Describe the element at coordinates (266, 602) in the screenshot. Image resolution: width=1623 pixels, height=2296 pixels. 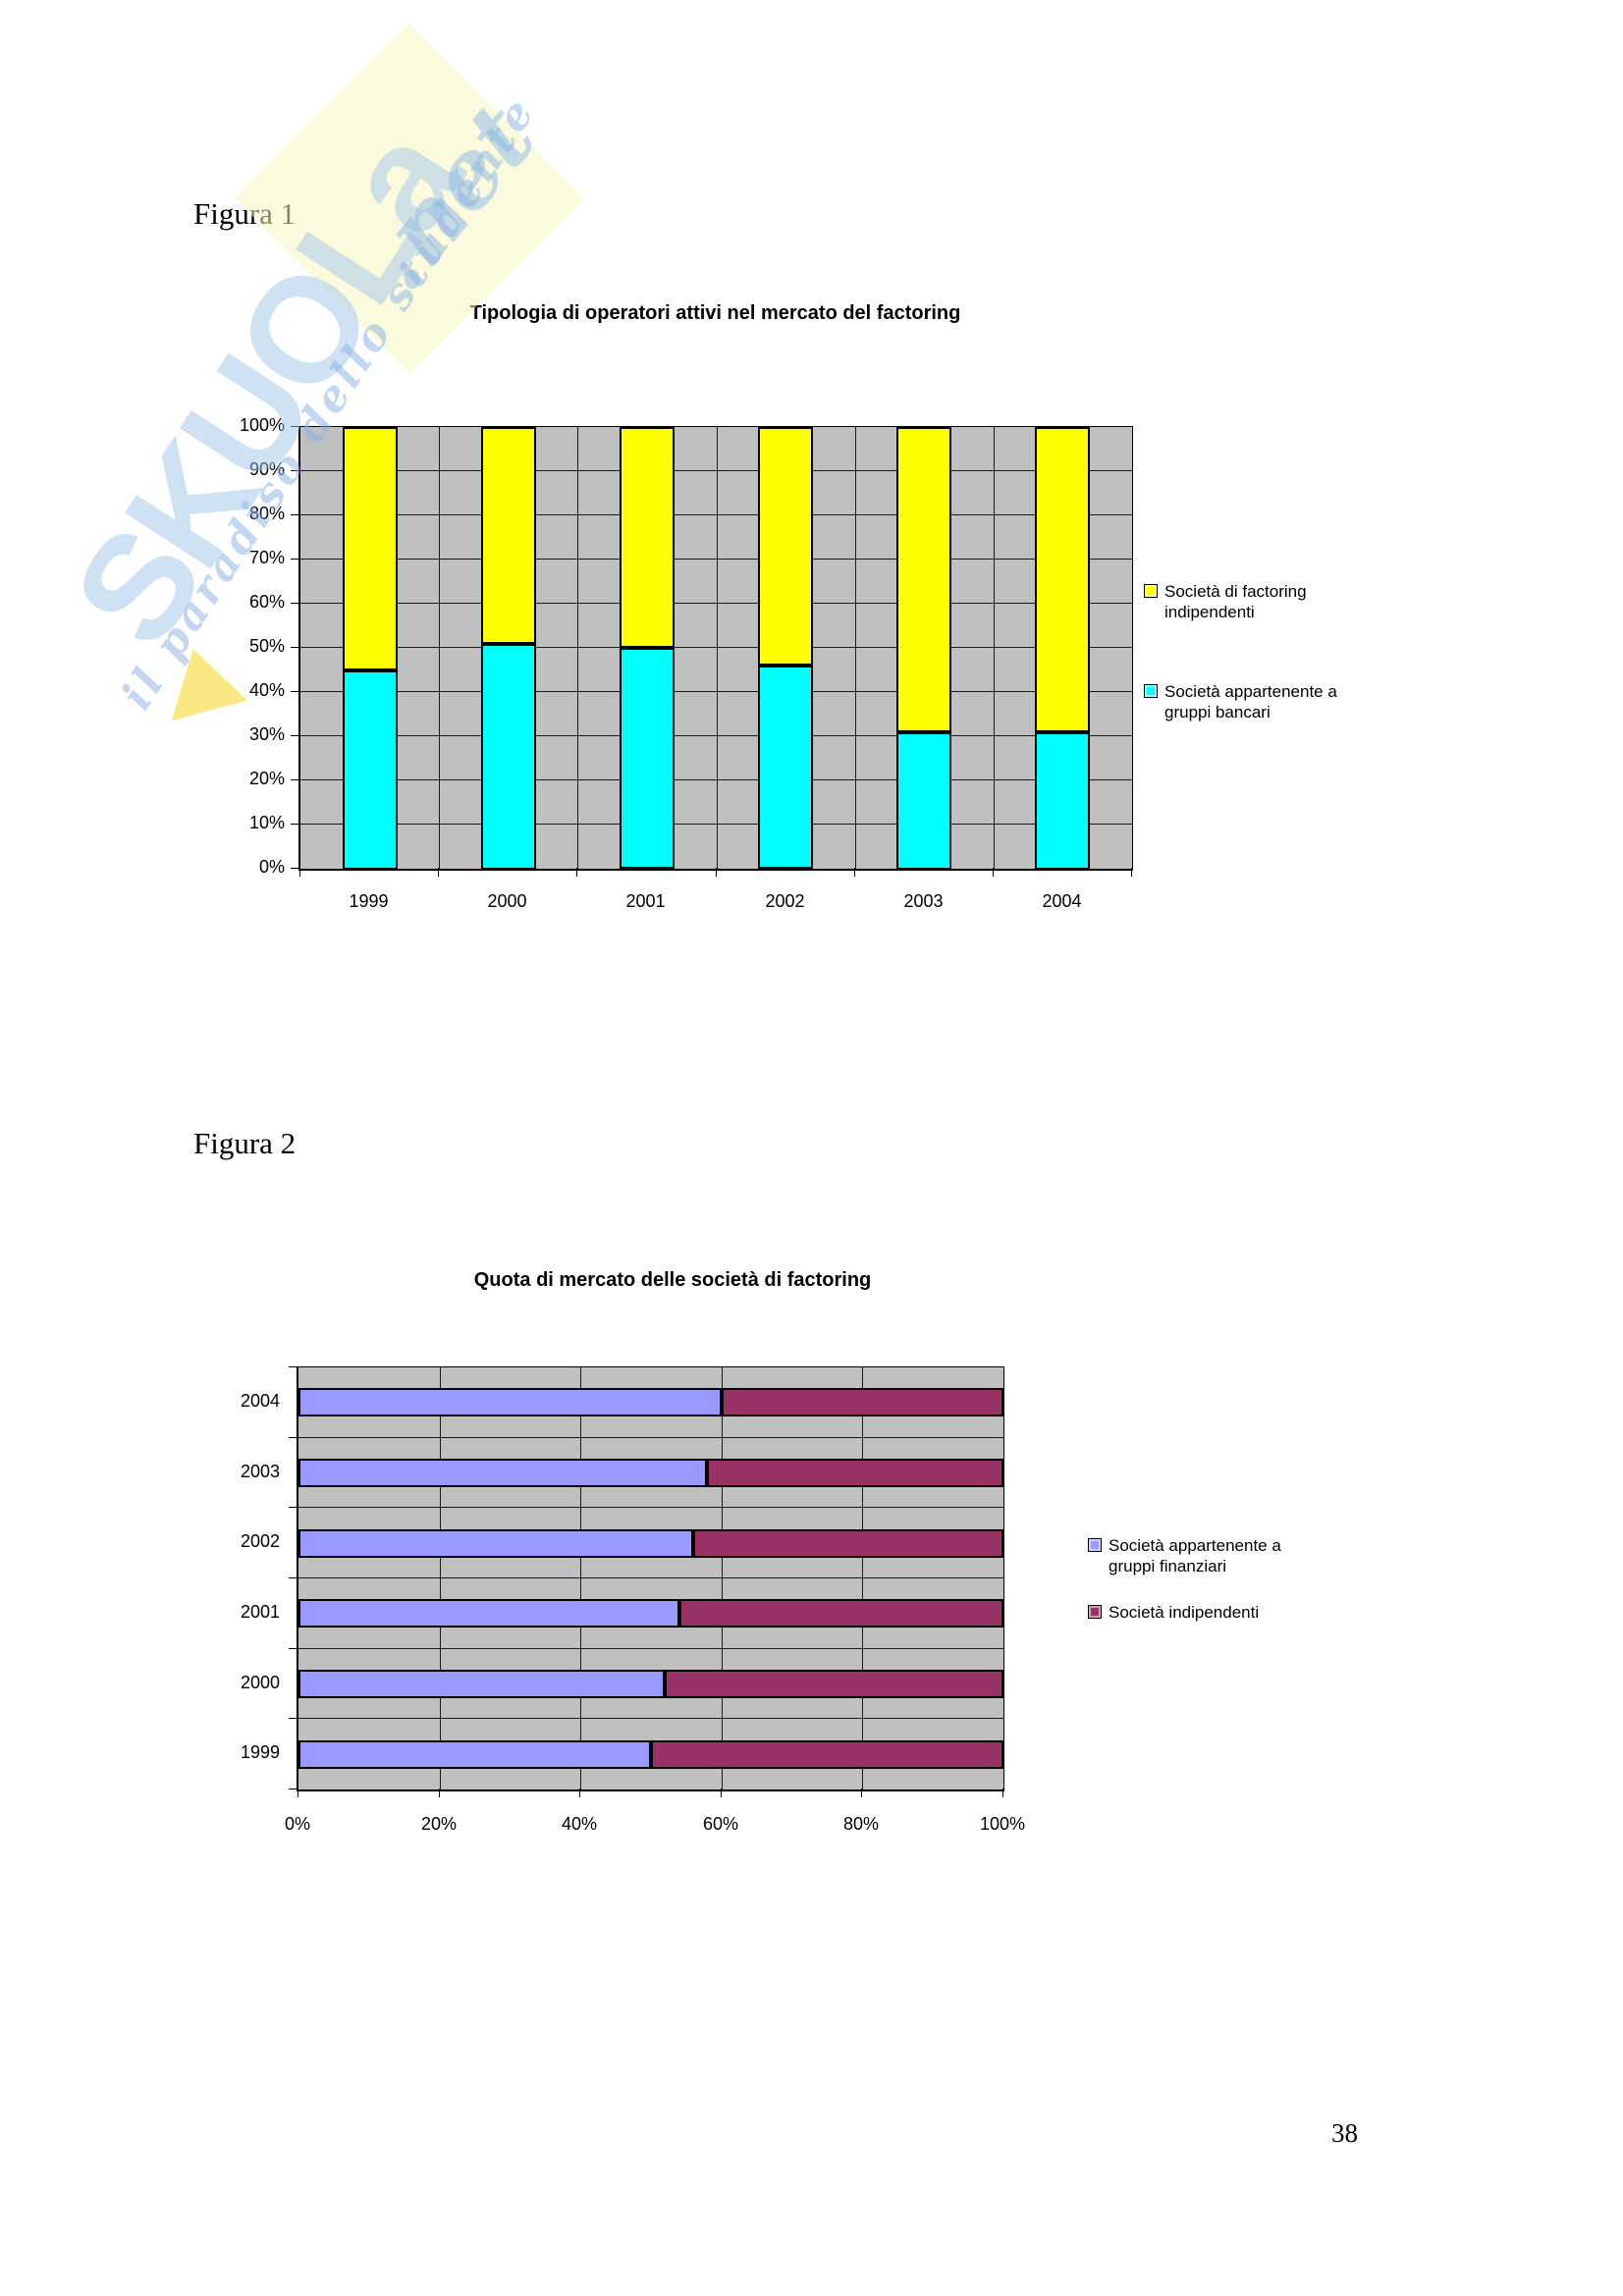
I see `y-axis-label: 60%` at that location.